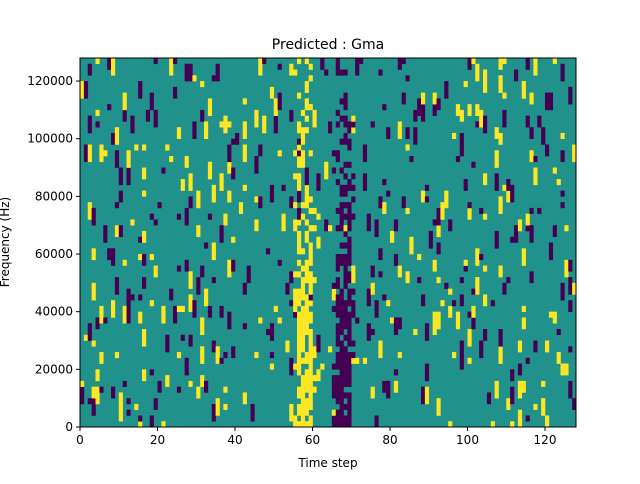  I want to click on x-axis-label: Time step, so click(327, 463).